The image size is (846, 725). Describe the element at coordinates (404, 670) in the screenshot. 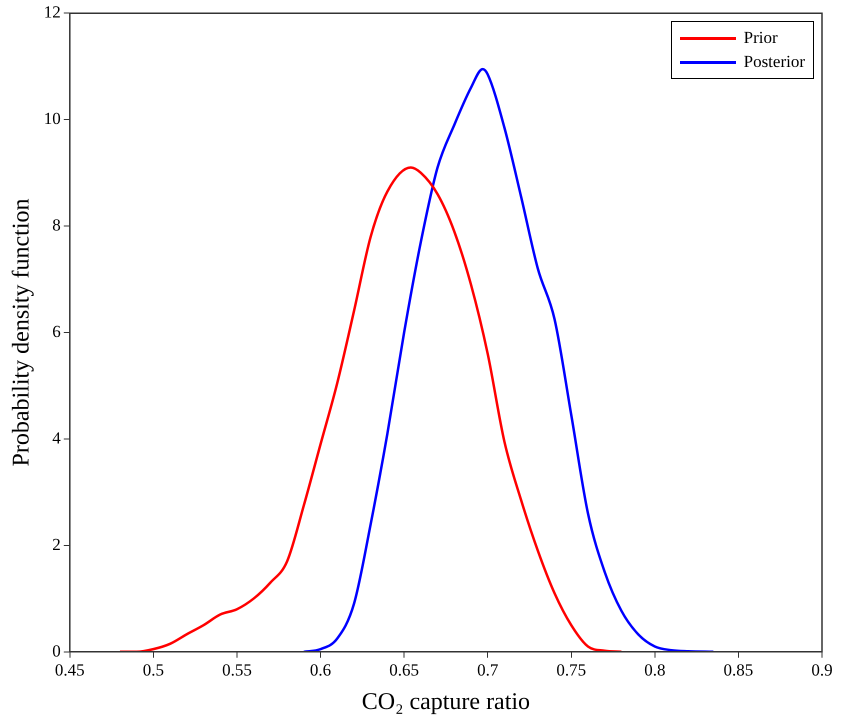

I see `x-tick-label: 0.65` at that location.